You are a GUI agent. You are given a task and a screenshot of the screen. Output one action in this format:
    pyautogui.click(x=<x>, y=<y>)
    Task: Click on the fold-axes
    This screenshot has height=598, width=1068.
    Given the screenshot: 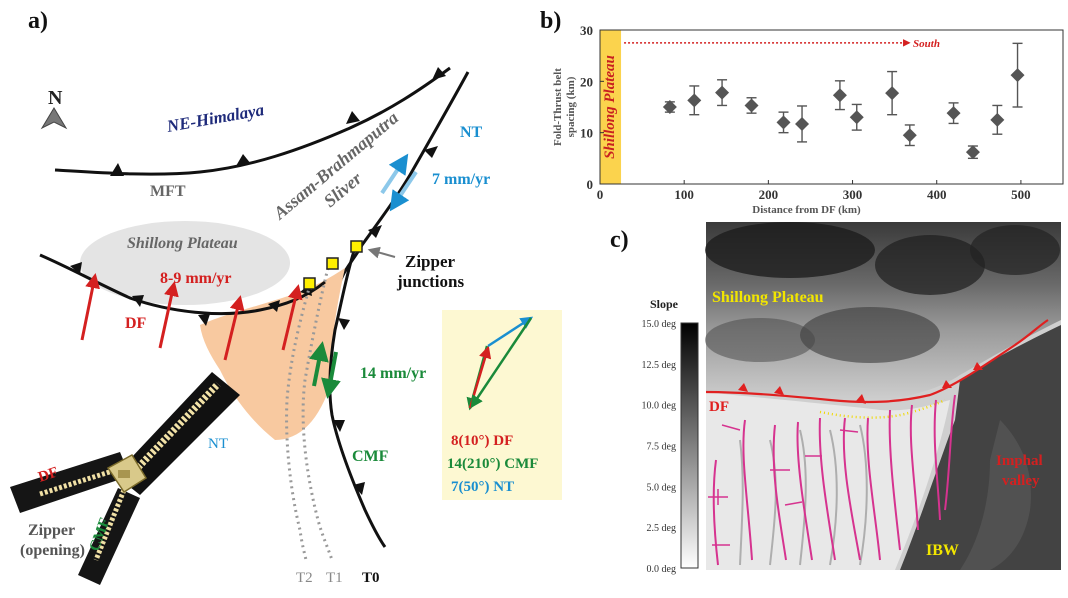 What is the action you would take?
    pyautogui.click(x=834, y=480)
    